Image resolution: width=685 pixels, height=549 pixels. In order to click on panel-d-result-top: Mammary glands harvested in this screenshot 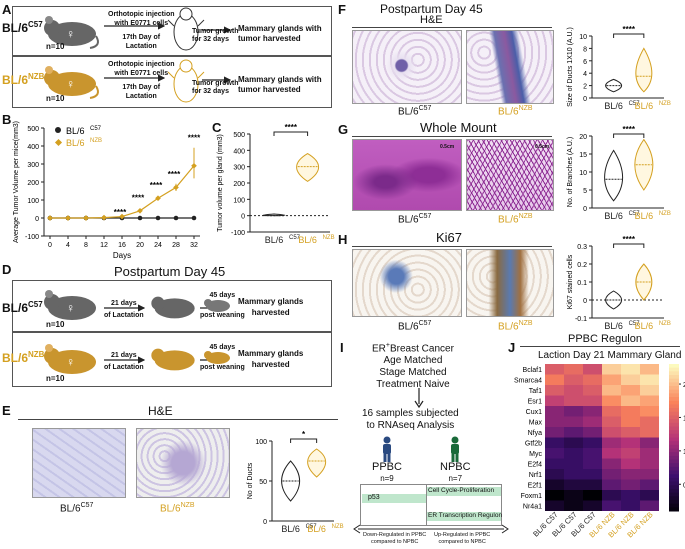, I will do `click(271, 307)`.